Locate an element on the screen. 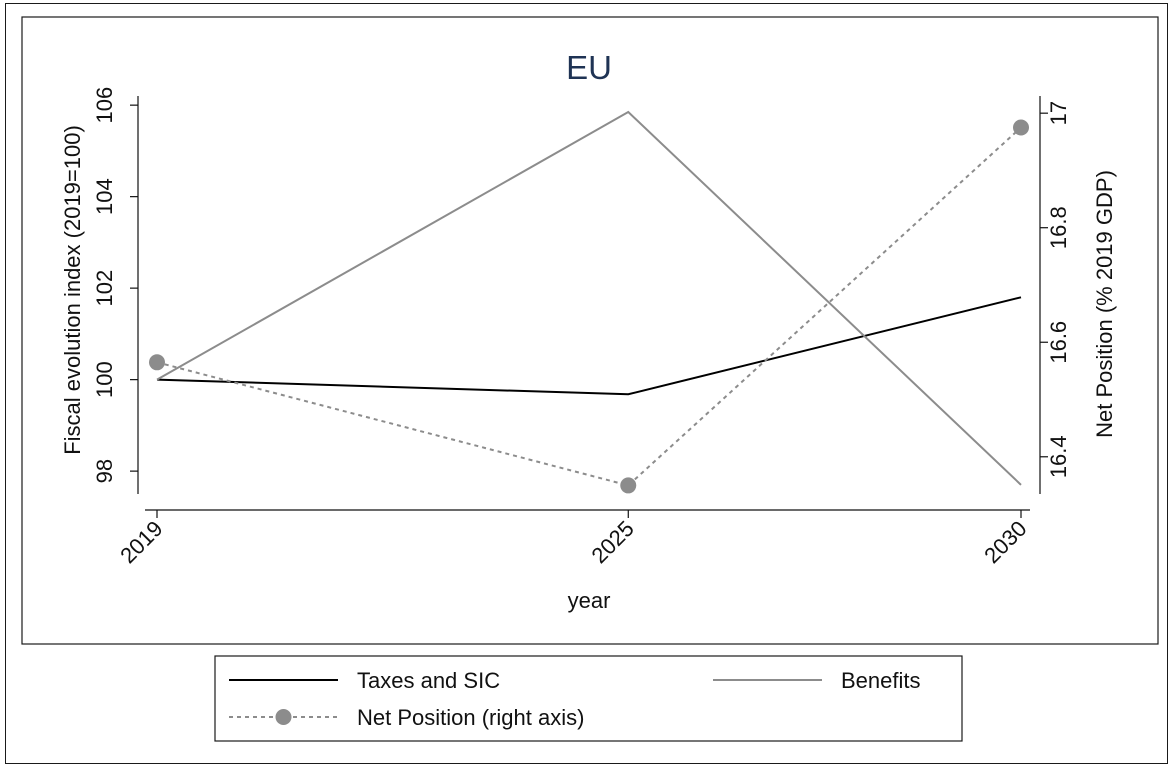 Image resolution: width=1173 pixels, height=767 pixels. y-right-tick-label: 17 is located at coordinates (1058, 113).